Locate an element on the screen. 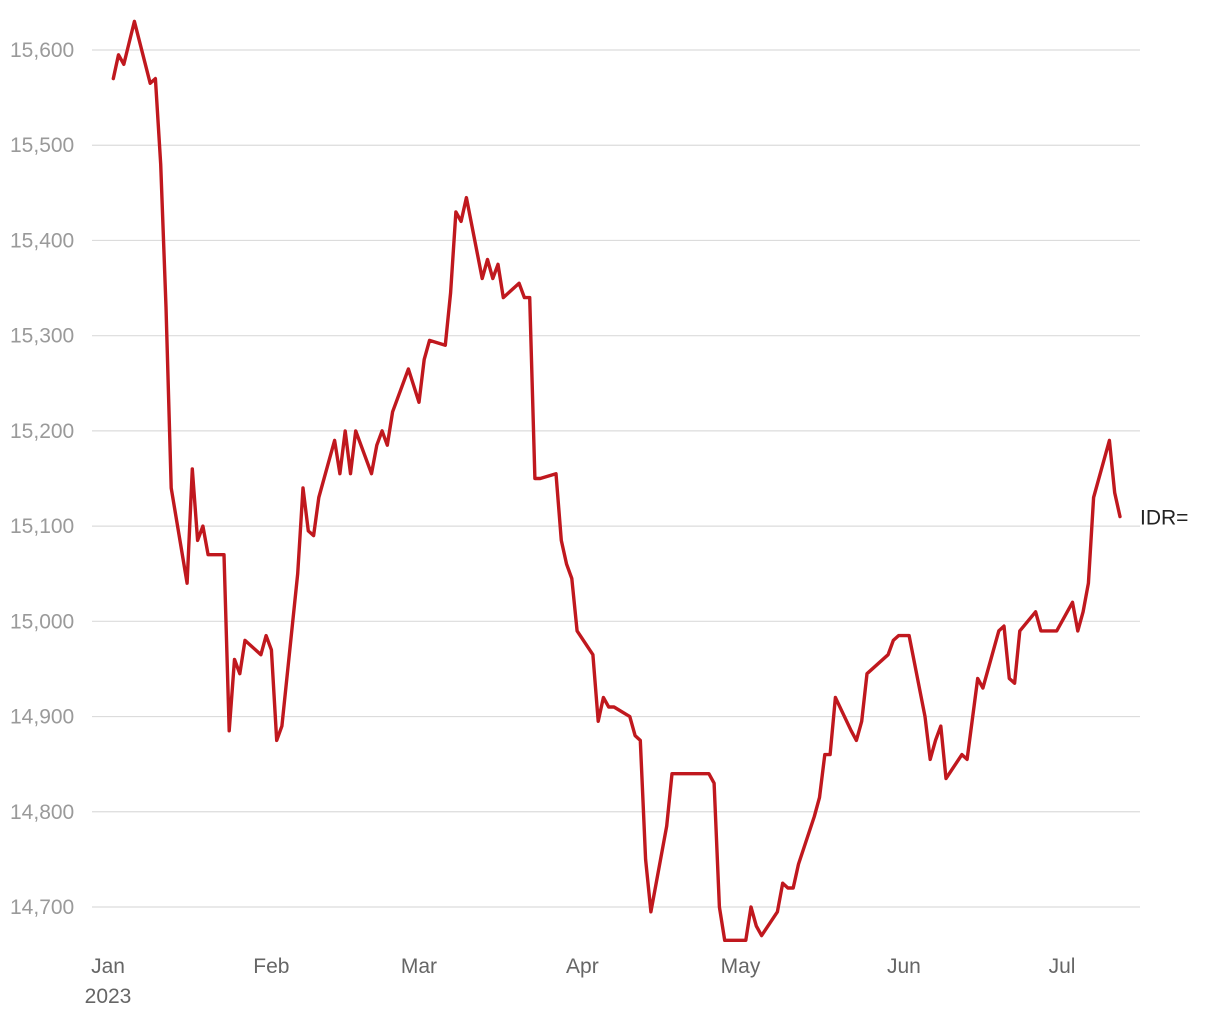 The width and height of the screenshot is (1220, 1020). y-tick-label: 15,200 is located at coordinates (42, 431).